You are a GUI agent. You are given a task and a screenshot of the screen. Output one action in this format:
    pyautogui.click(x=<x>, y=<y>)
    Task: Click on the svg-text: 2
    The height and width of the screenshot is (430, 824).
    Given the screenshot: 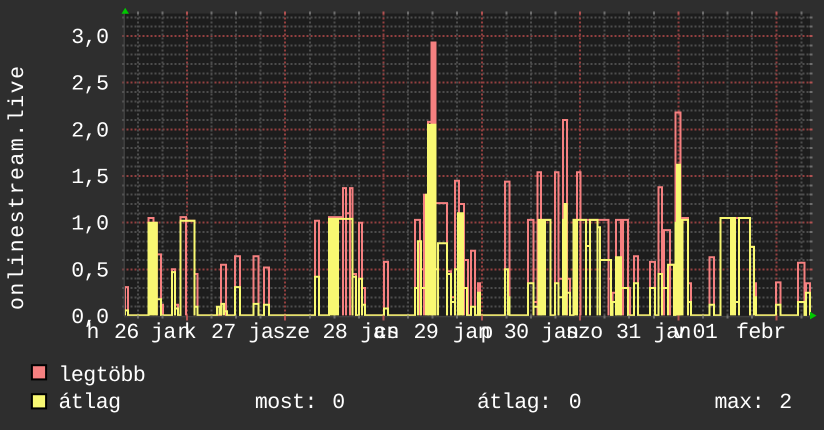 What is the action you would take?
    pyautogui.click(x=785, y=403)
    